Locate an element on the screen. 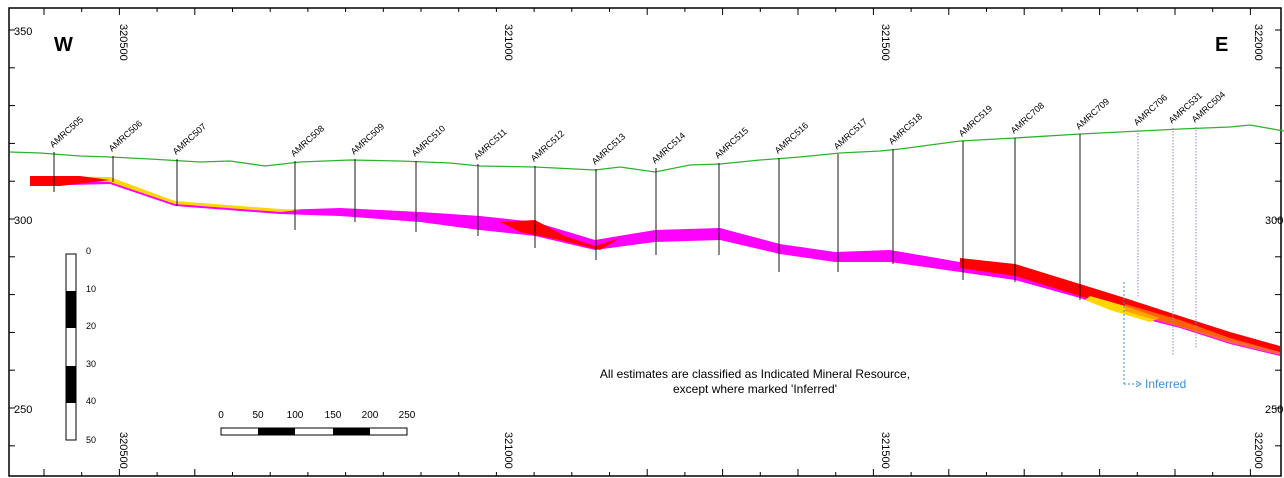  horizontal-scale-label-100: 100 is located at coordinates (295, 415).